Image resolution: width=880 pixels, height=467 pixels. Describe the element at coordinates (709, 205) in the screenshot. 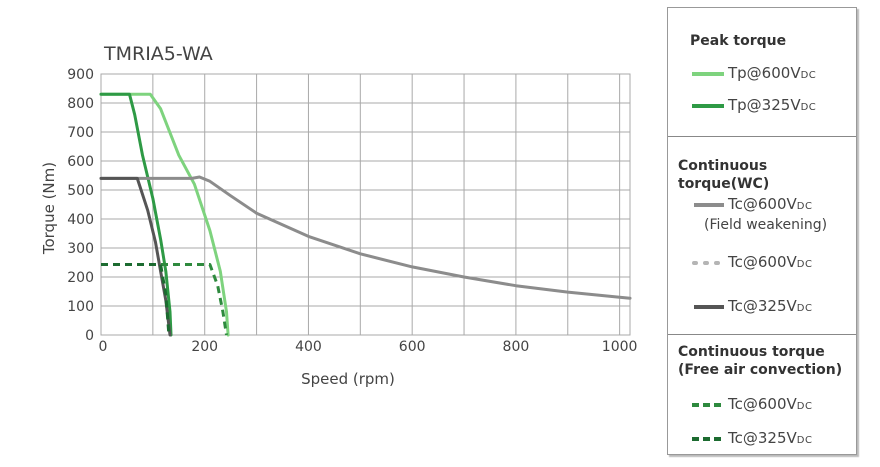

I see `legend-swatch-tc600fw` at that location.